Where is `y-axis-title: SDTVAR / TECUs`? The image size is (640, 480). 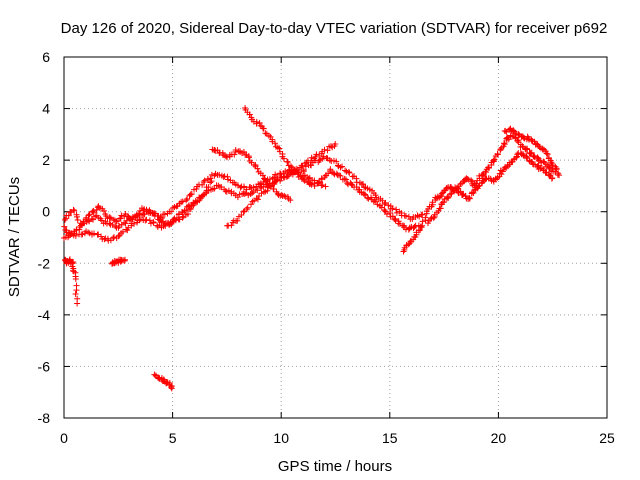
y-axis-title: SDTVAR / TECUs is located at coordinates (14, 237).